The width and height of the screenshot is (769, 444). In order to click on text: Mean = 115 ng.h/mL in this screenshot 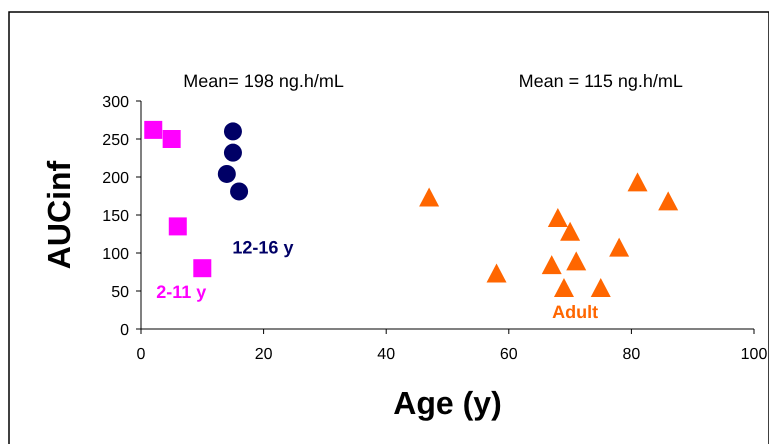, I will do `click(600, 81)`.